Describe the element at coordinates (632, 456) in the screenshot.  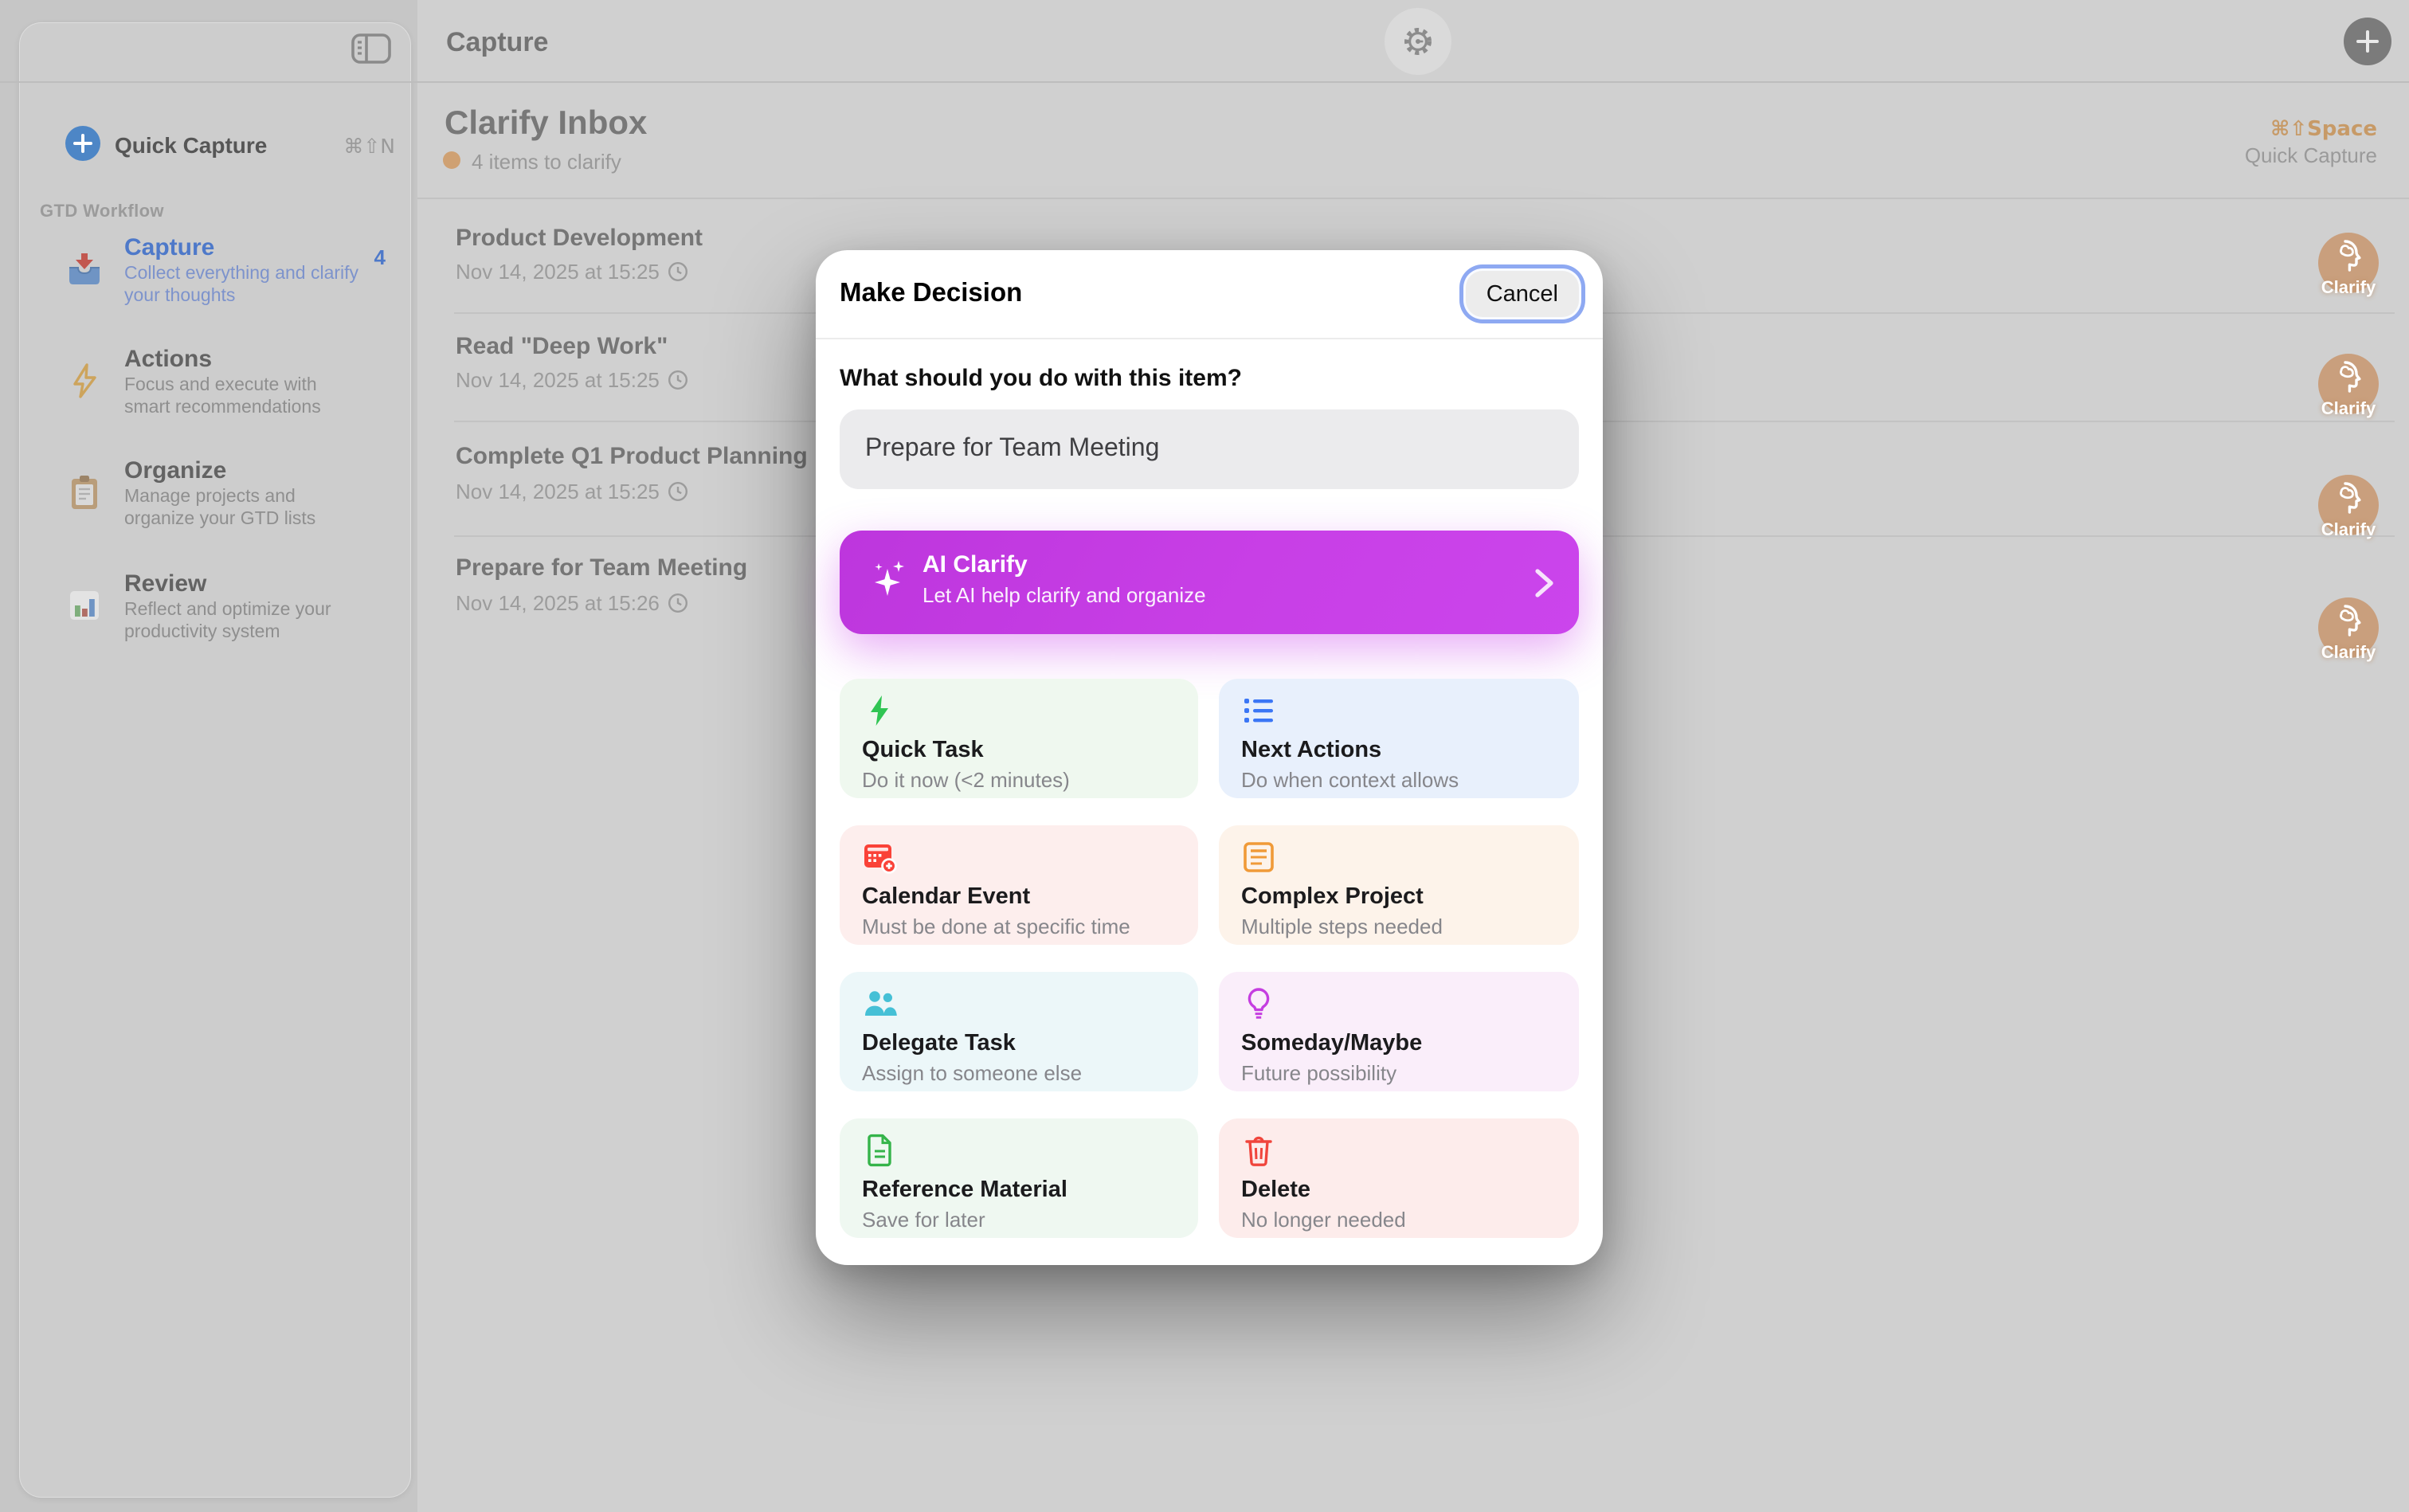
I see `list-item-title: Complete Q1 Product Planning` at that location.